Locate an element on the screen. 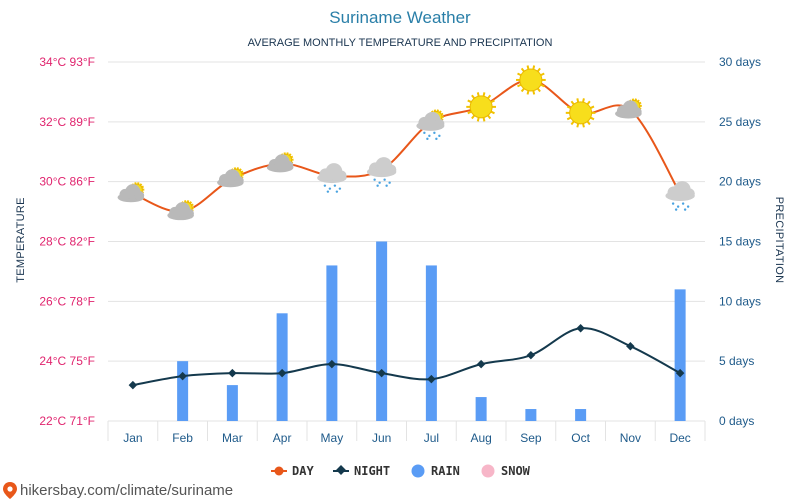  legend-day-label: DAY is located at coordinates (303, 471).